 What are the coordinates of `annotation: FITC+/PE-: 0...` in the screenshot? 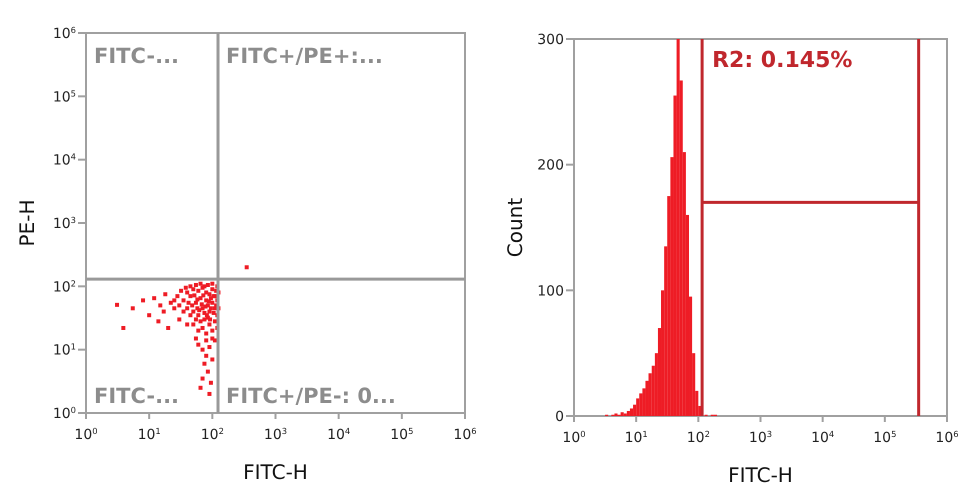 It's located at (311, 396).